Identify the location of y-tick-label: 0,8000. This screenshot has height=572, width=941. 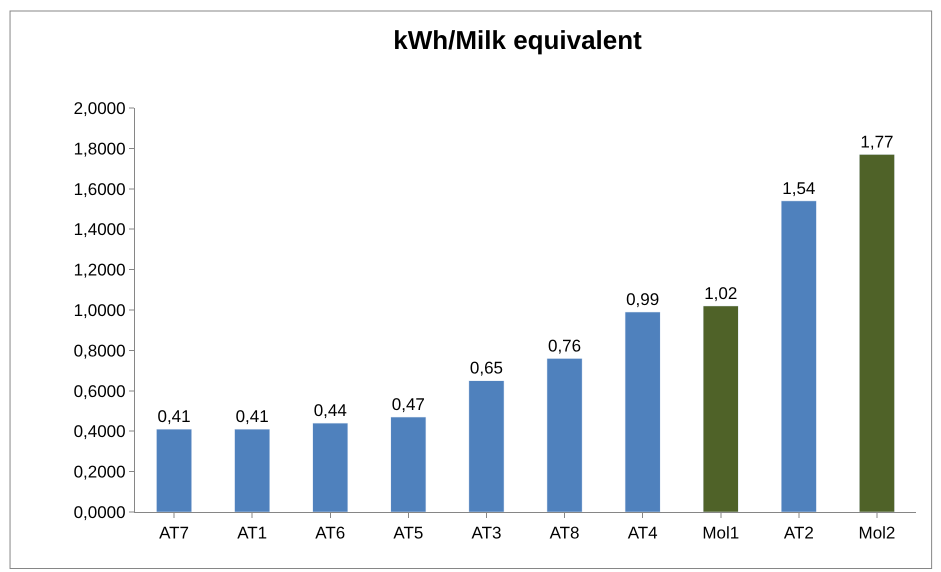
(100, 350).